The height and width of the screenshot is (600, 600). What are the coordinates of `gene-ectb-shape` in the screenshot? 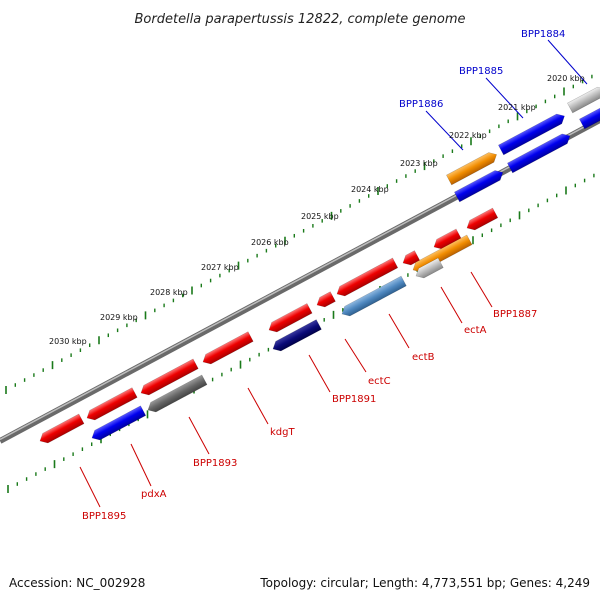 It's located at (374, 296).